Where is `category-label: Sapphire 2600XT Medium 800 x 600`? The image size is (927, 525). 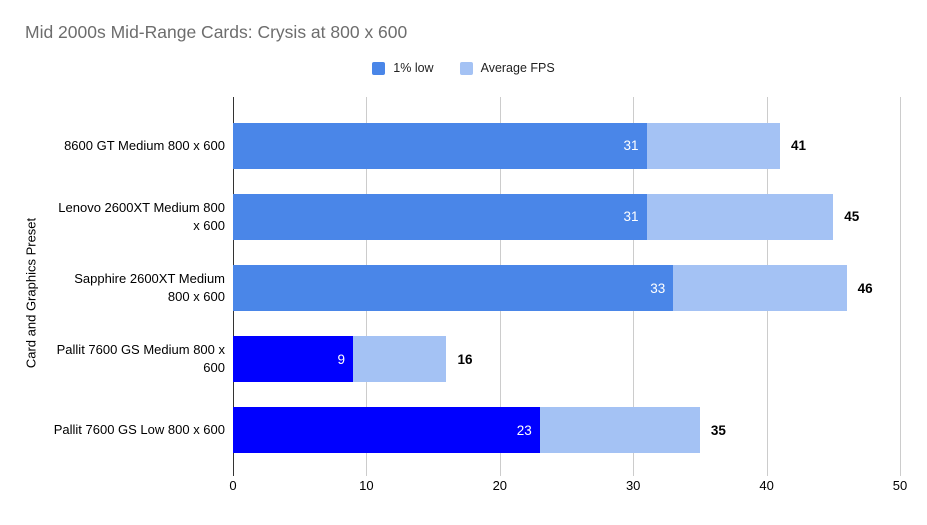
category-label: Sapphire 2600XT Medium 800 x 600 is located at coordinates (149, 287).